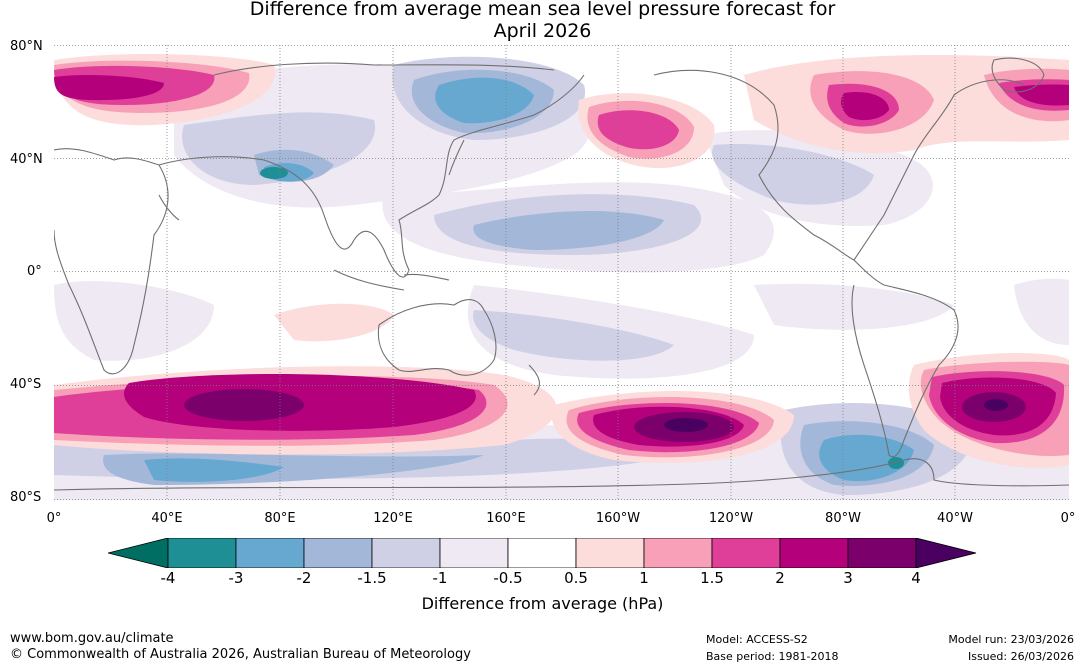 Image resolution: width=1085 pixels, height=667 pixels. What do you see at coordinates (1011, 639) in the screenshot?
I see `footer-model-run: Model run: 23/03/2026` at bounding box center [1011, 639].